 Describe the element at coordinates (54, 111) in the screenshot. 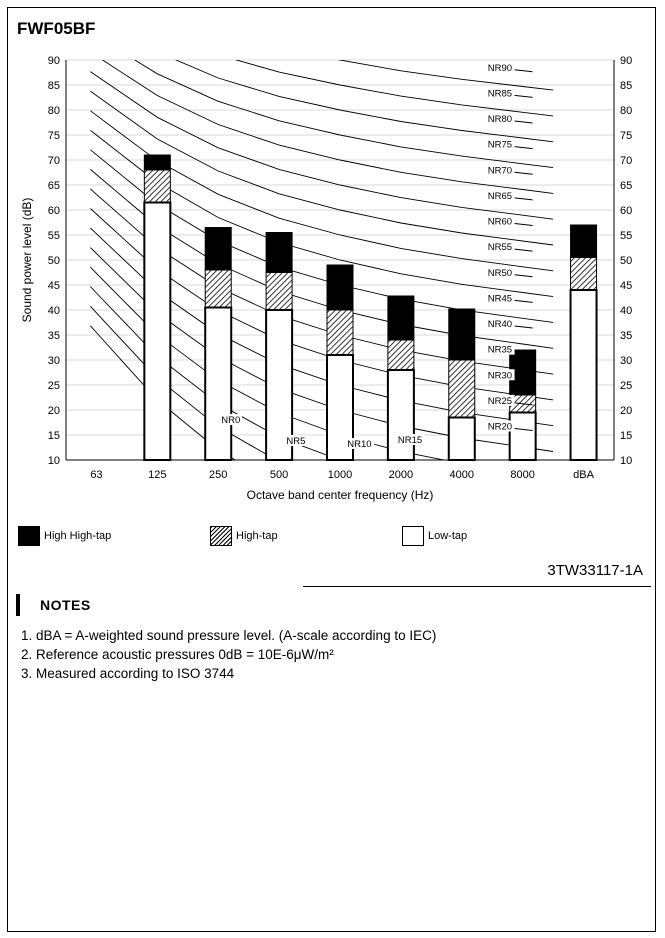

I see `y-tick-label-left: 80` at that location.